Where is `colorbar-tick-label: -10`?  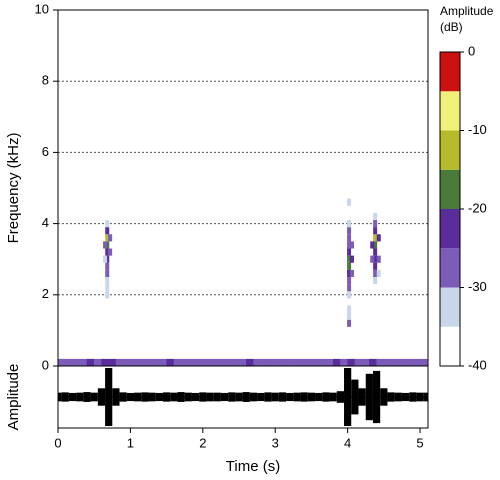 colorbar-tick-label: -10 is located at coordinates (477, 129).